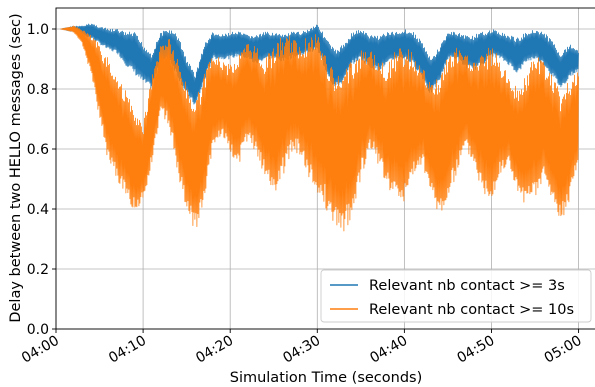 This screenshot has height=387, width=595. I want to click on y-tick-label: 0.8, so click(38, 90).